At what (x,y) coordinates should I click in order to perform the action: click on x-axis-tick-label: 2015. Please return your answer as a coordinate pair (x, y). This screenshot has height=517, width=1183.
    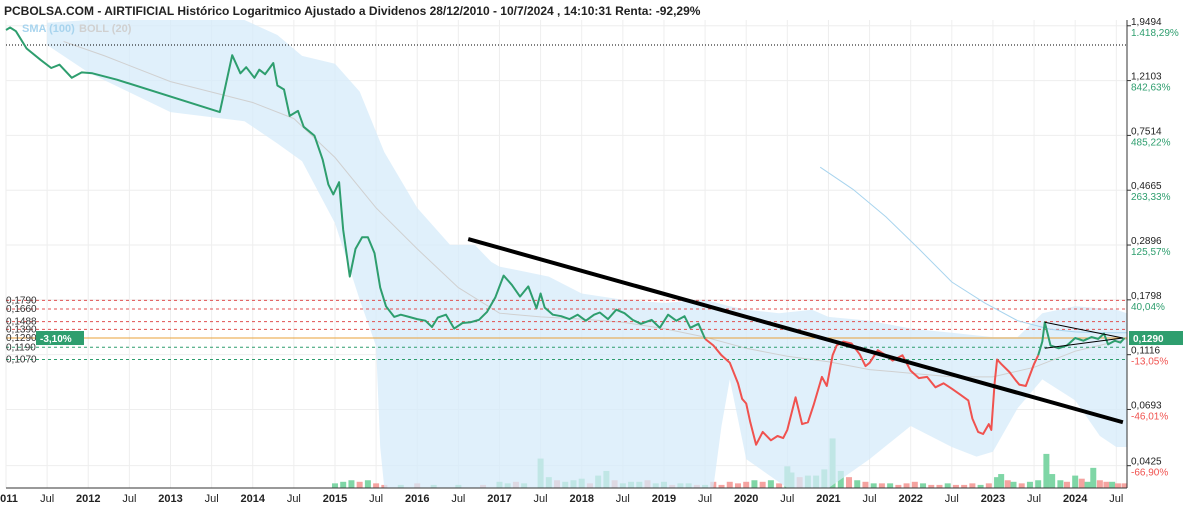
    Looking at the image, I should click on (335, 499).